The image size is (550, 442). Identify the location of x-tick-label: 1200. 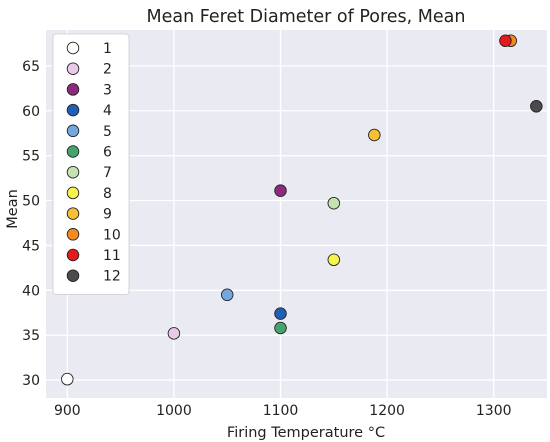
(387, 411).